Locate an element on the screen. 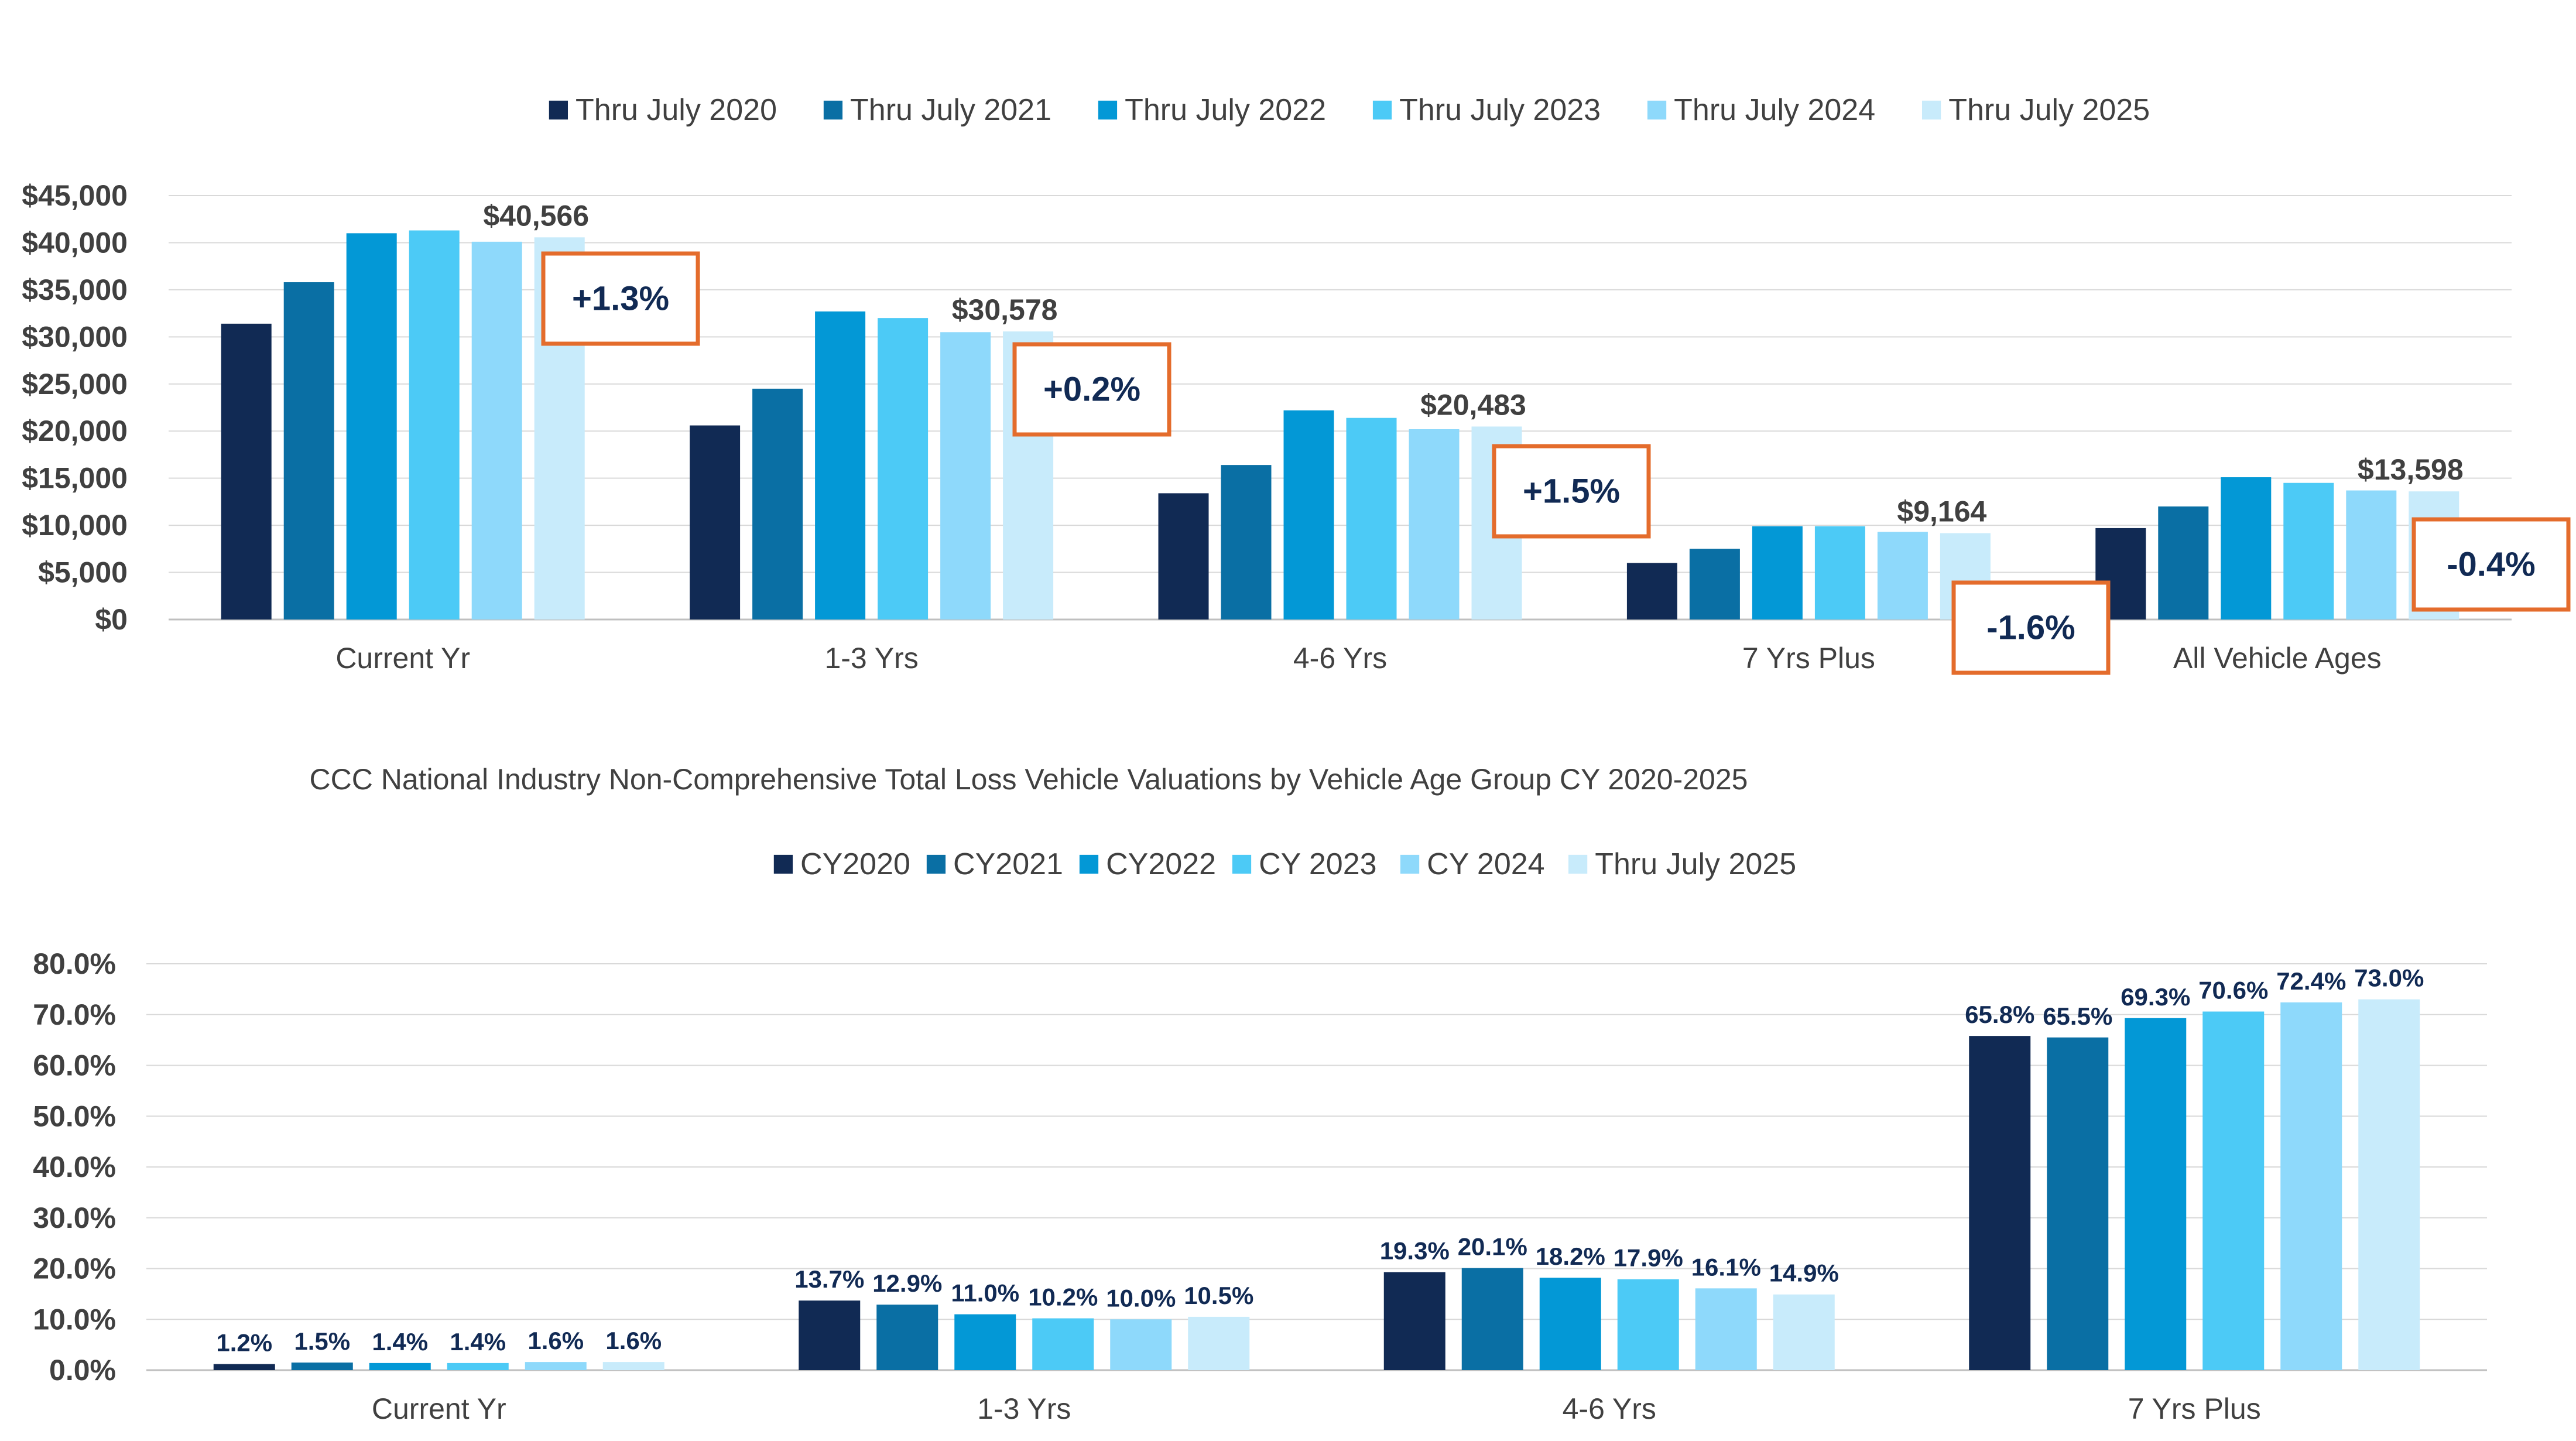 The image size is (2576, 1441). y-tick-label: 80.0% is located at coordinates (74, 963).